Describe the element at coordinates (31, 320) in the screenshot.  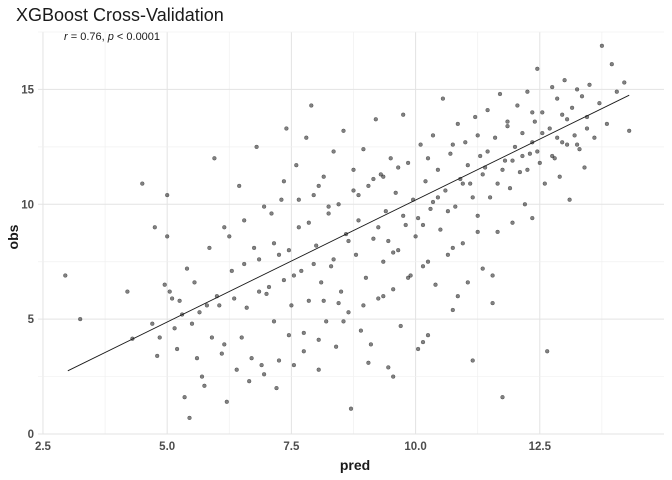
I see `y-tick-label: 5` at that location.